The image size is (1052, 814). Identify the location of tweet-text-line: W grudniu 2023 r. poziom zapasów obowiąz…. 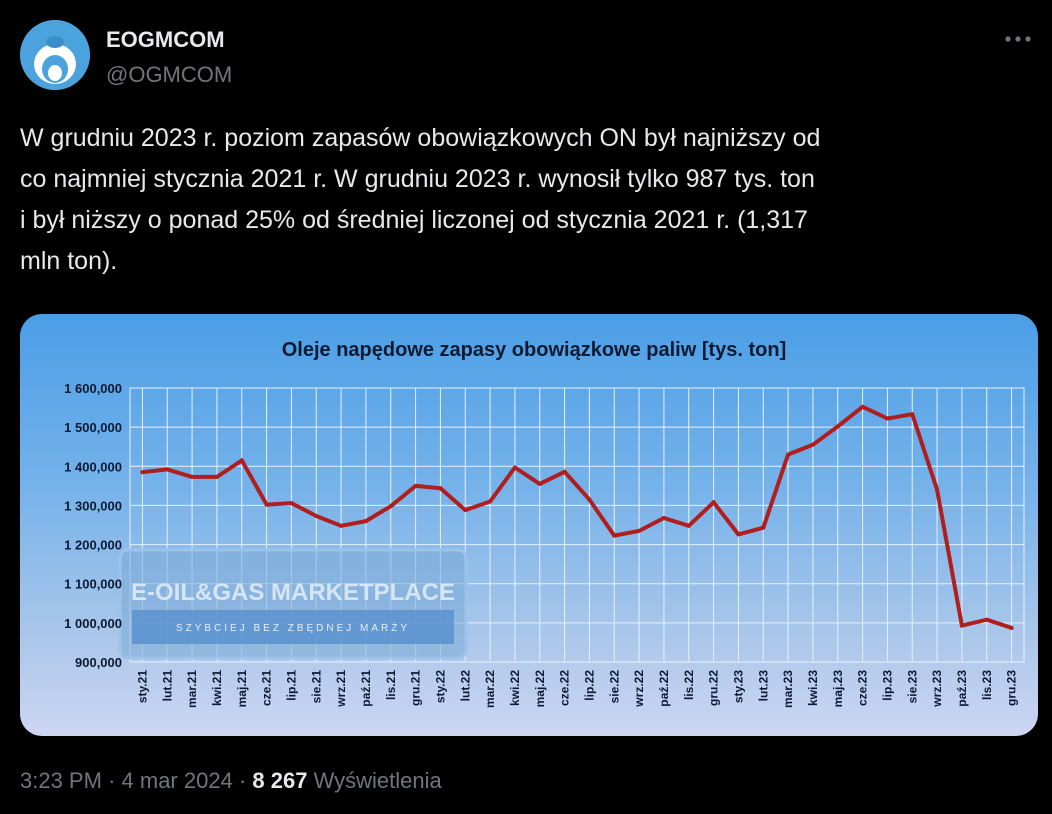
(420, 138).